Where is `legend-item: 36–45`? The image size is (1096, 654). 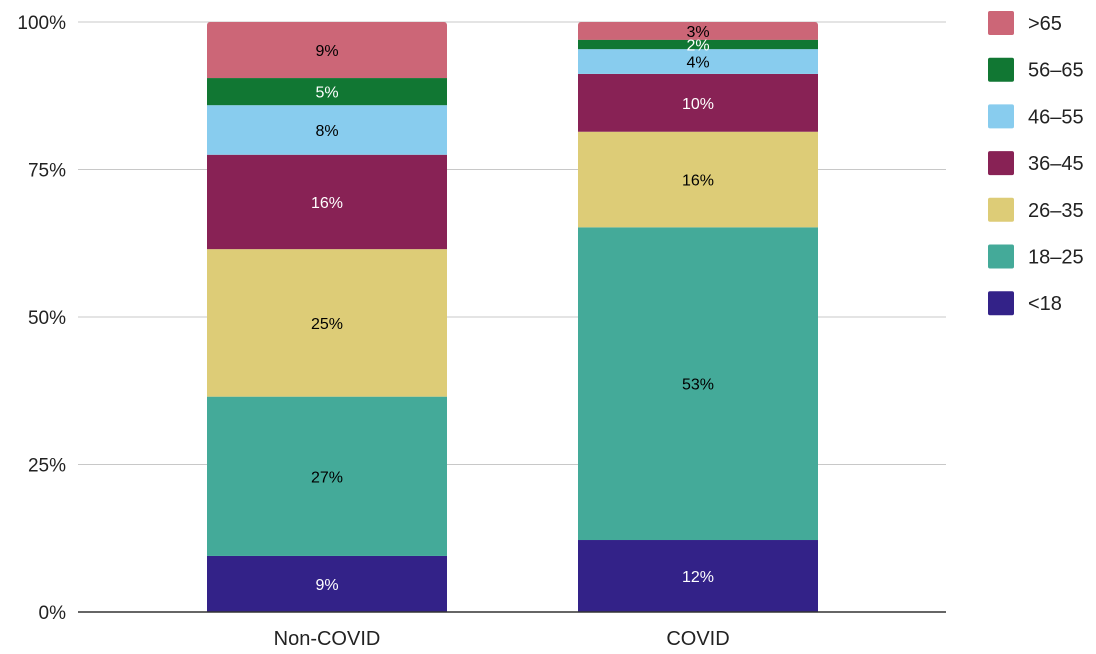
legend-item: 36–45 is located at coordinates (1036, 163).